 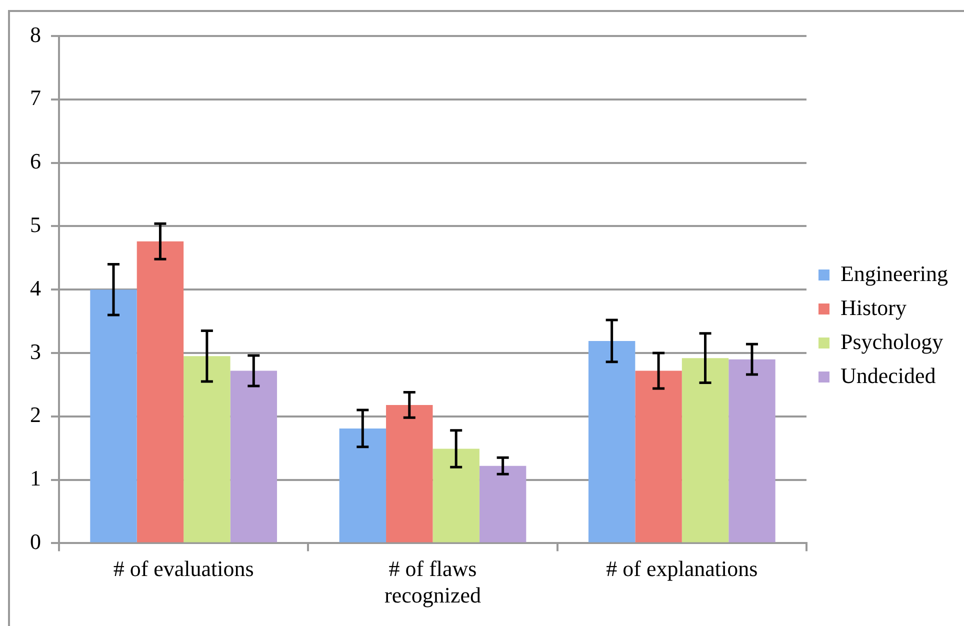 I want to click on y-tick-label: 3, so click(x=35, y=351).